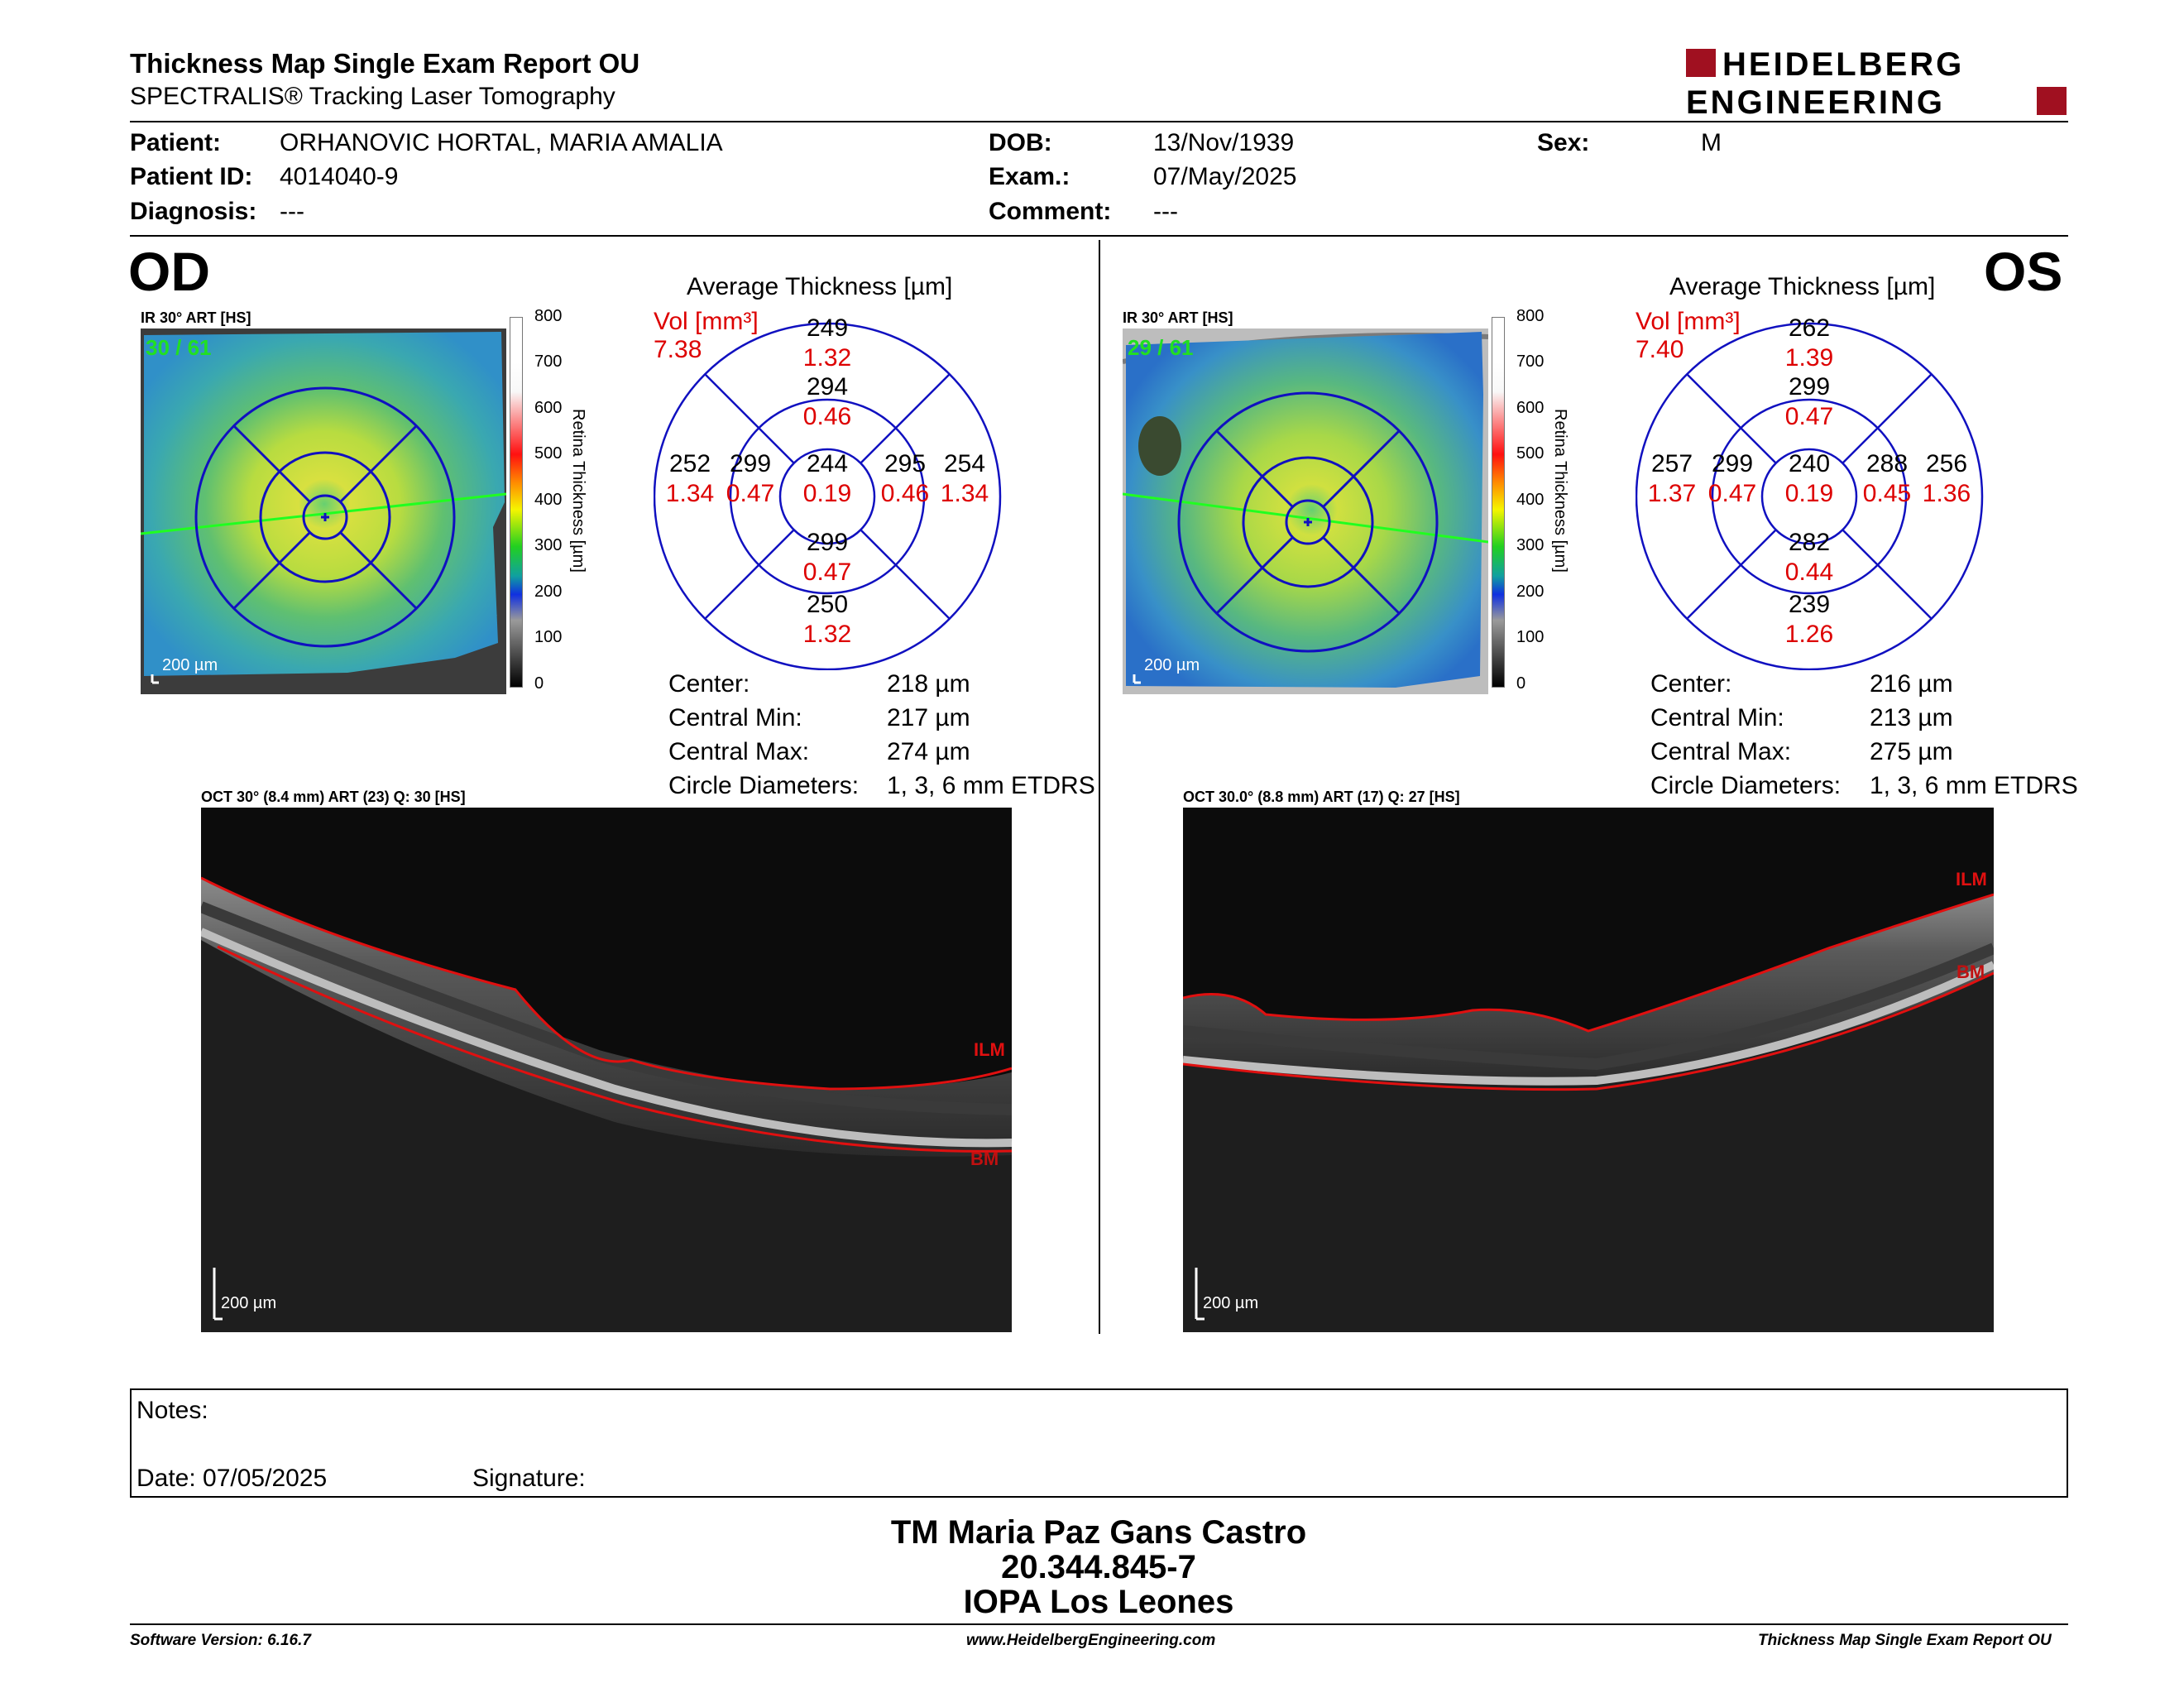 Image resolution: width=2184 pixels, height=1688 pixels. Describe the element at coordinates (1660, 349) in the screenshot. I see `os-vol-total: 7.40` at that location.